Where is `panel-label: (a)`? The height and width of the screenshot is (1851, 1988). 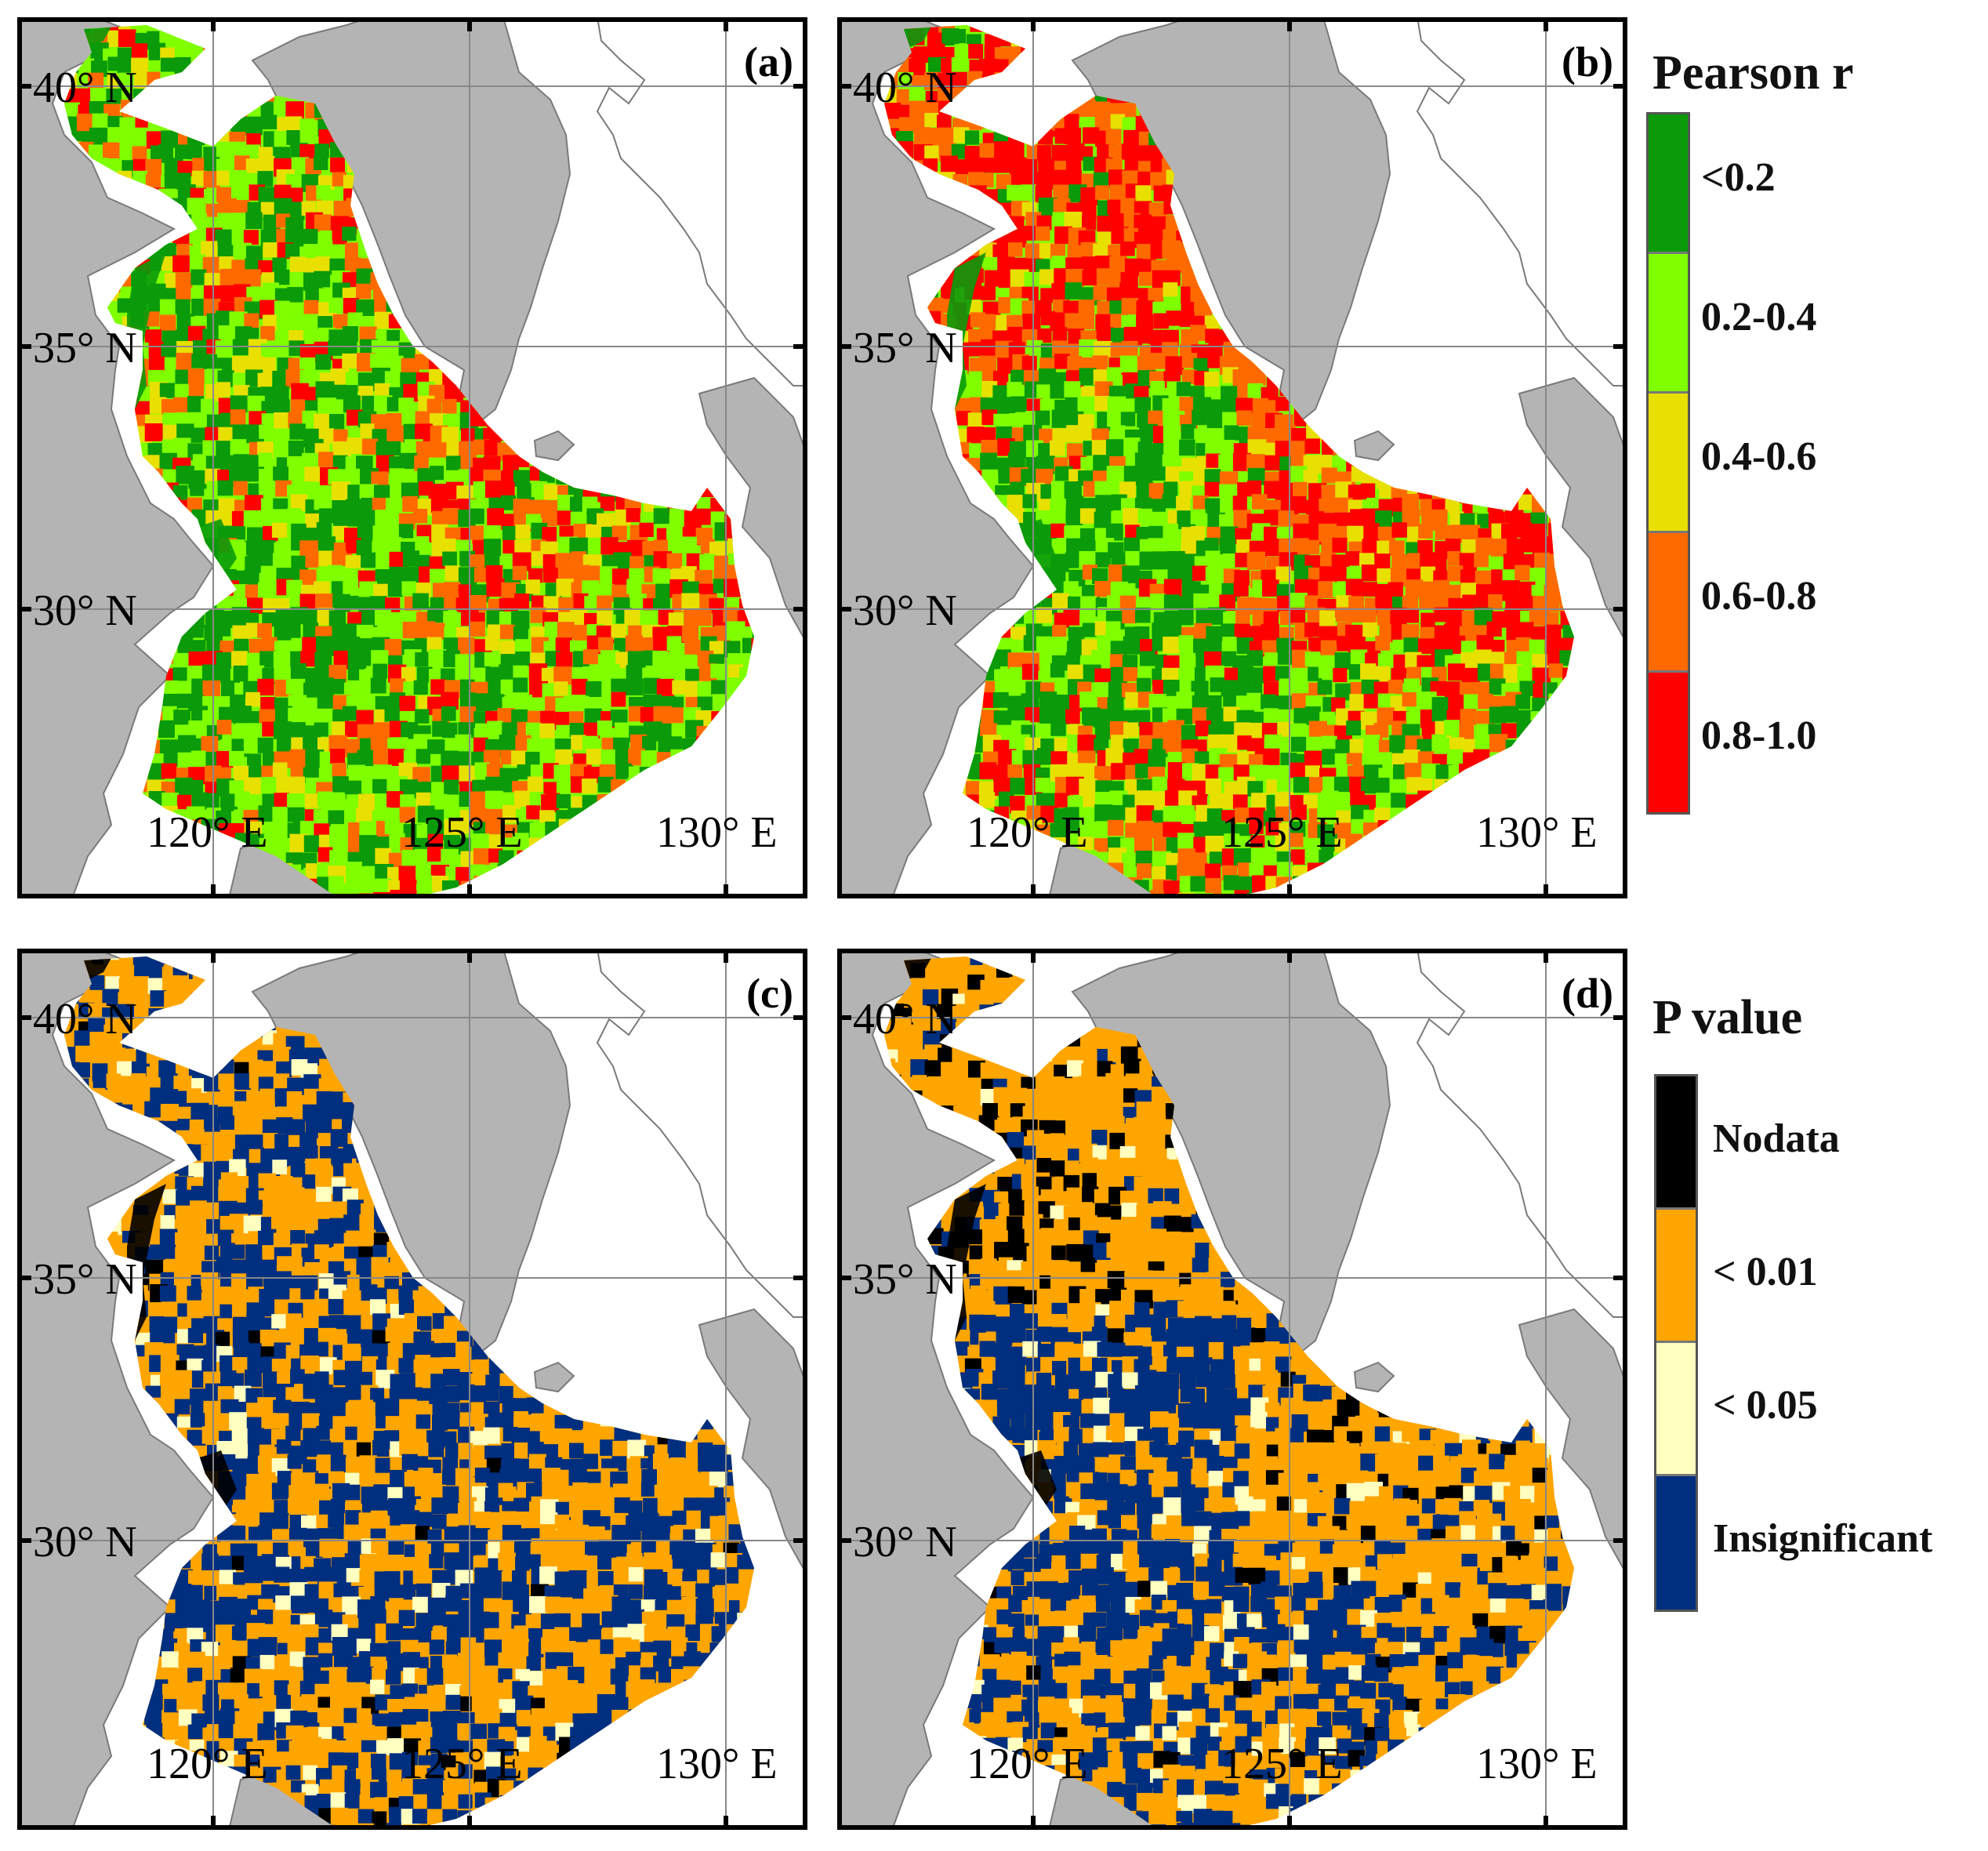 panel-label: (a) is located at coordinates (768, 61).